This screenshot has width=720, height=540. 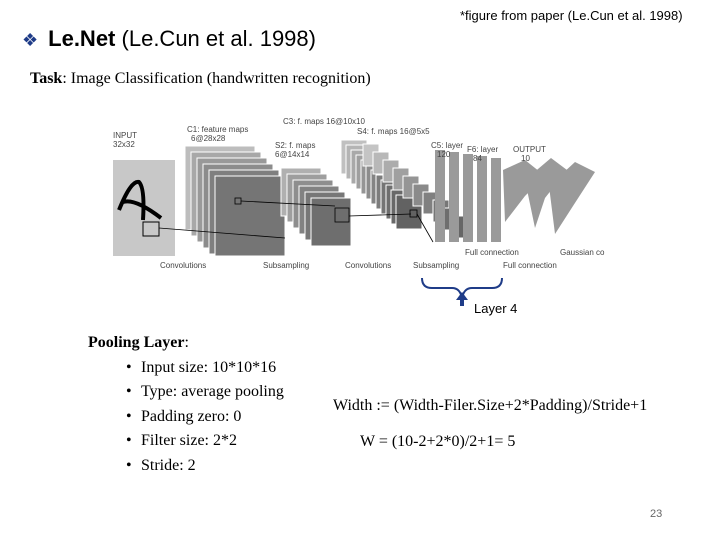 What do you see at coordinates (205, 392) in the screenshot?
I see `pooling-item-type: Type: average pooling` at bounding box center [205, 392].